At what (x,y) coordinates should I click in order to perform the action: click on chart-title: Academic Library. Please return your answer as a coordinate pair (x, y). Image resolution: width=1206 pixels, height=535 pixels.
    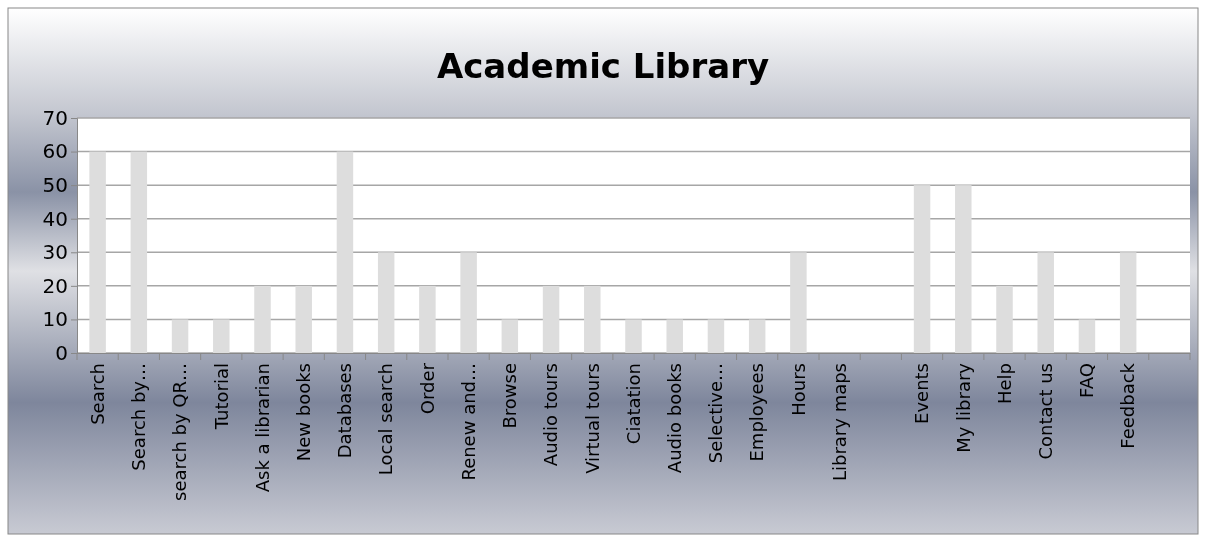
    Looking at the image, I should click on (603, 66).